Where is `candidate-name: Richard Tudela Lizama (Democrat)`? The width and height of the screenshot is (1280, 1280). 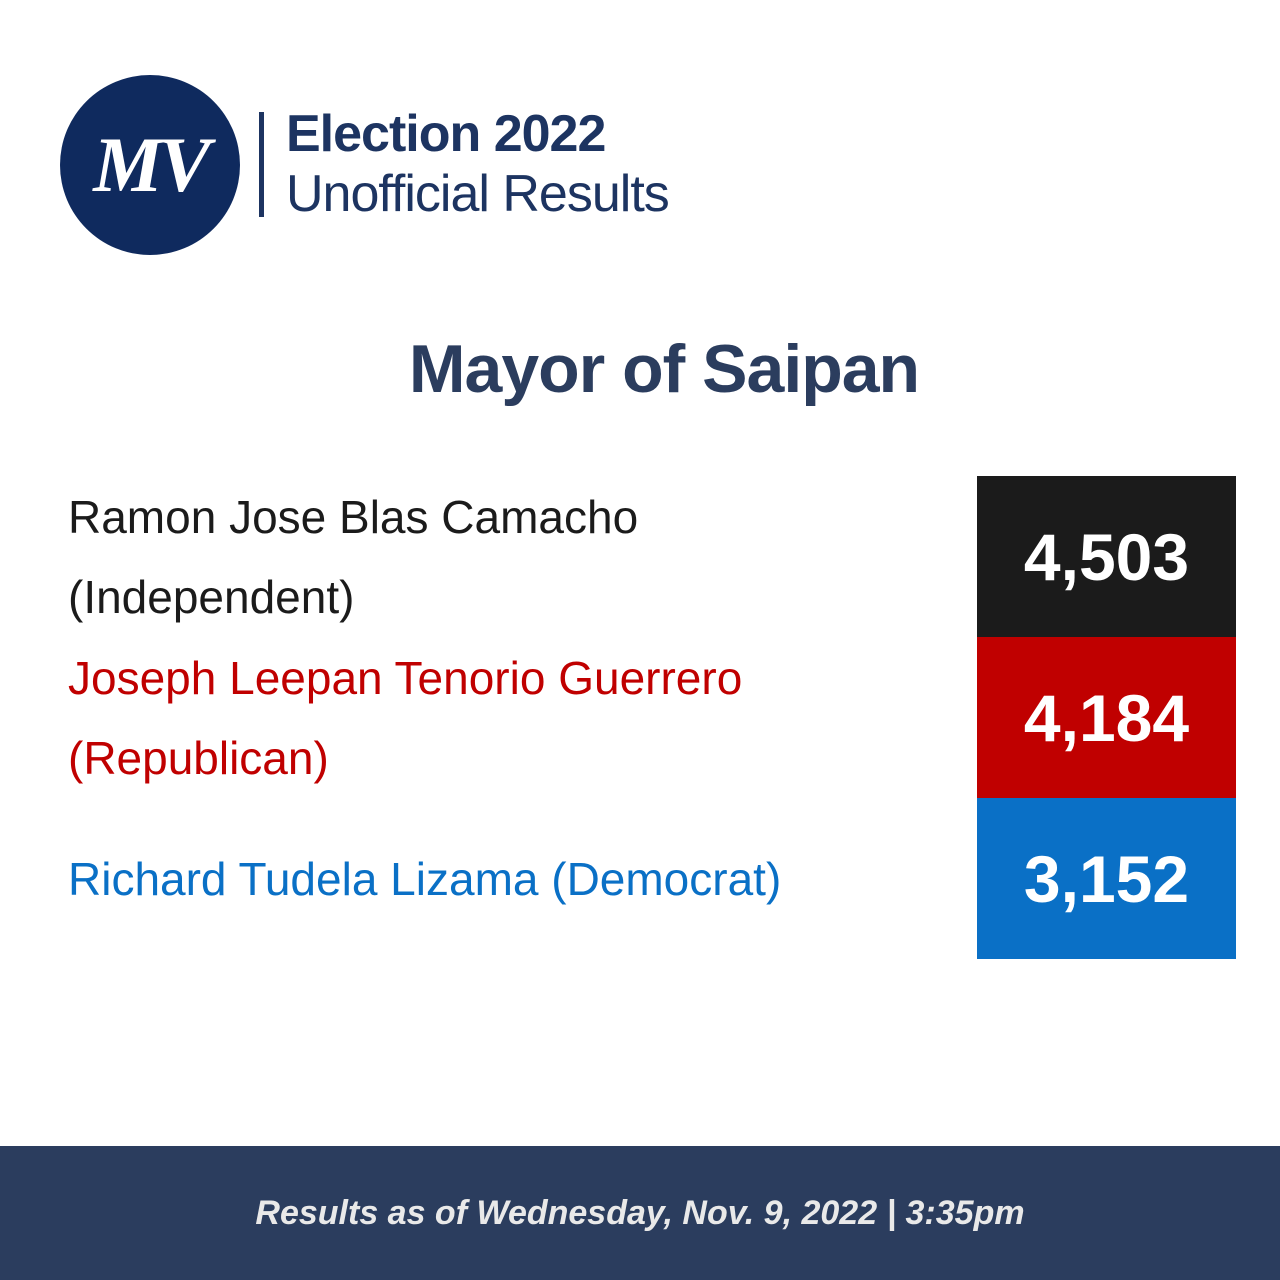
candidate-name: Richard Tudela Lizama (Democrat) is located at coordinates (425, 878).